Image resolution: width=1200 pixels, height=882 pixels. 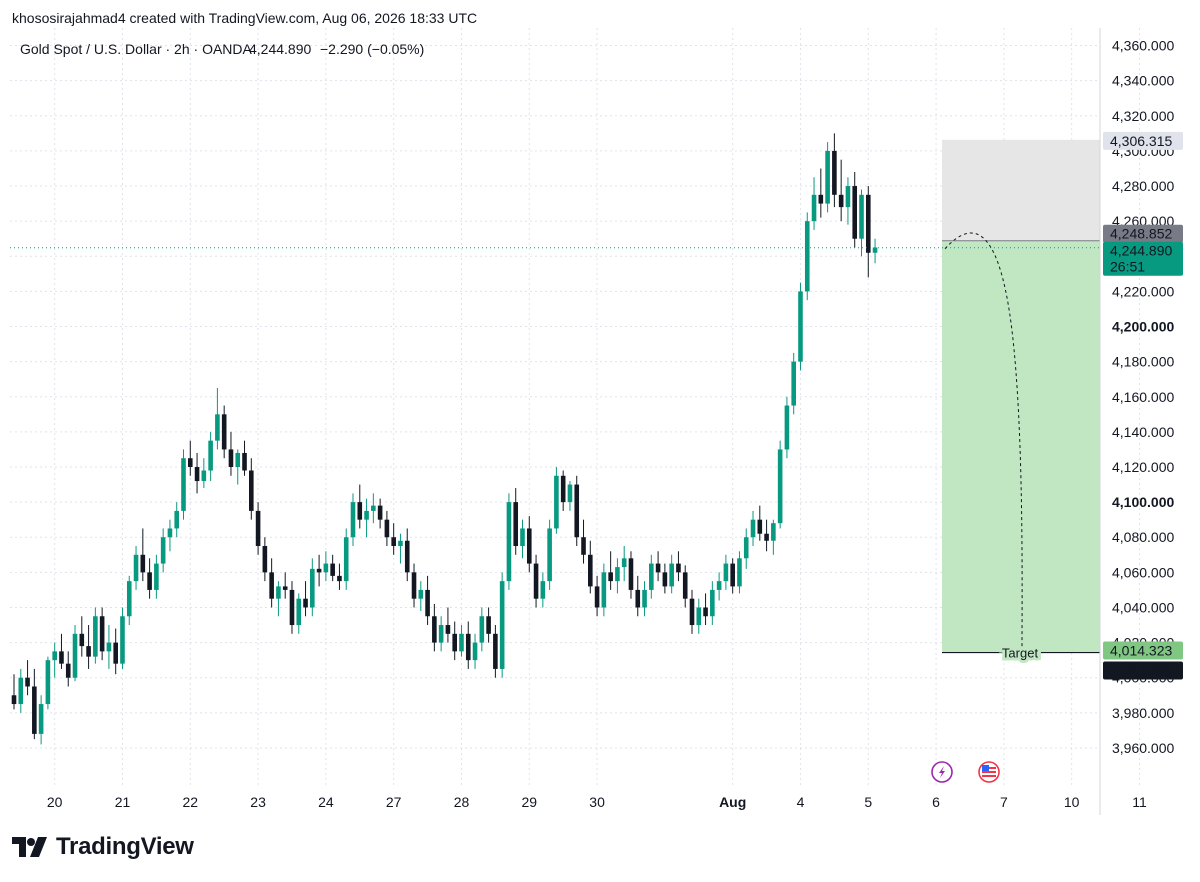 I want to click on y-tick-label: 4,100.000, so click(x=1143, y=502).